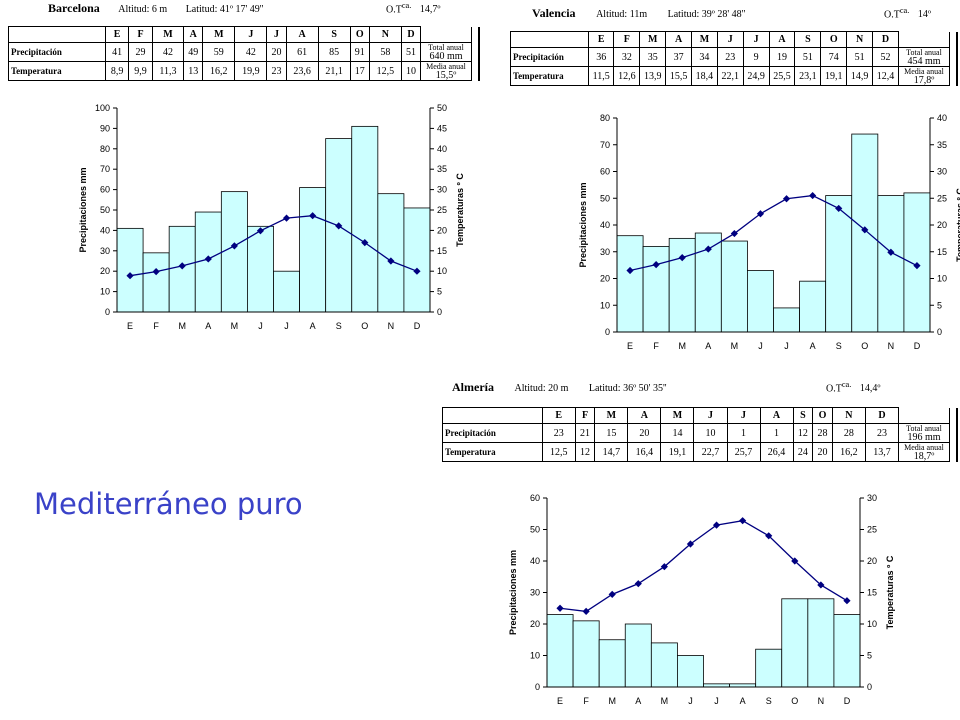 The image size is (960, 720). What do you see at coordinates (756, 57) in the screenshot?
I see `precip-cell: 9` at bounding box center [756, 57].